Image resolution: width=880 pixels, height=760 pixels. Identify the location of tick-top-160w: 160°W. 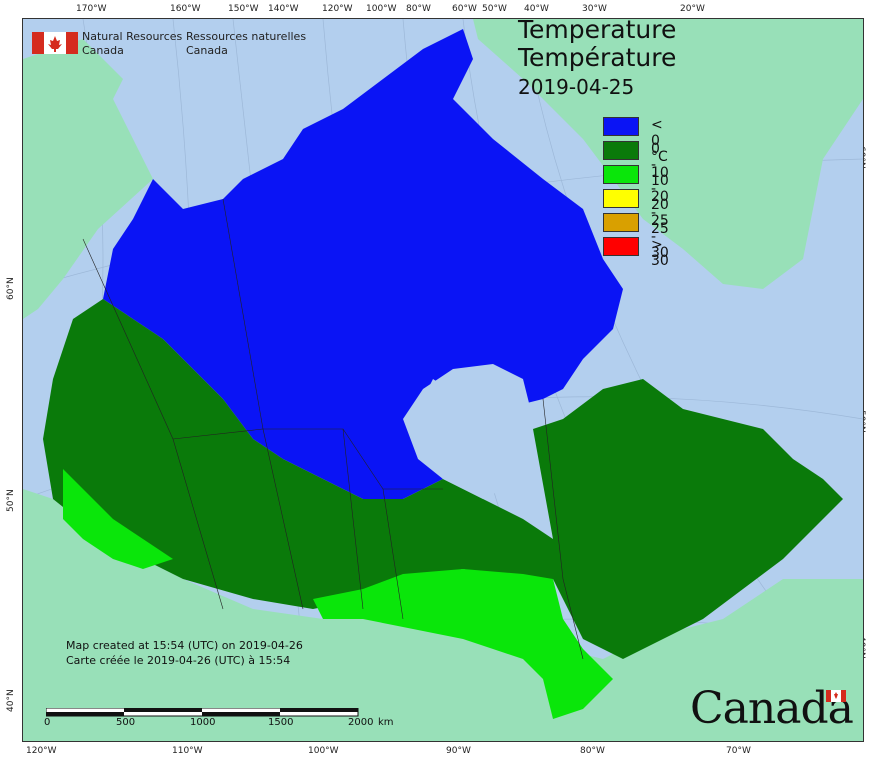
(185, 9).